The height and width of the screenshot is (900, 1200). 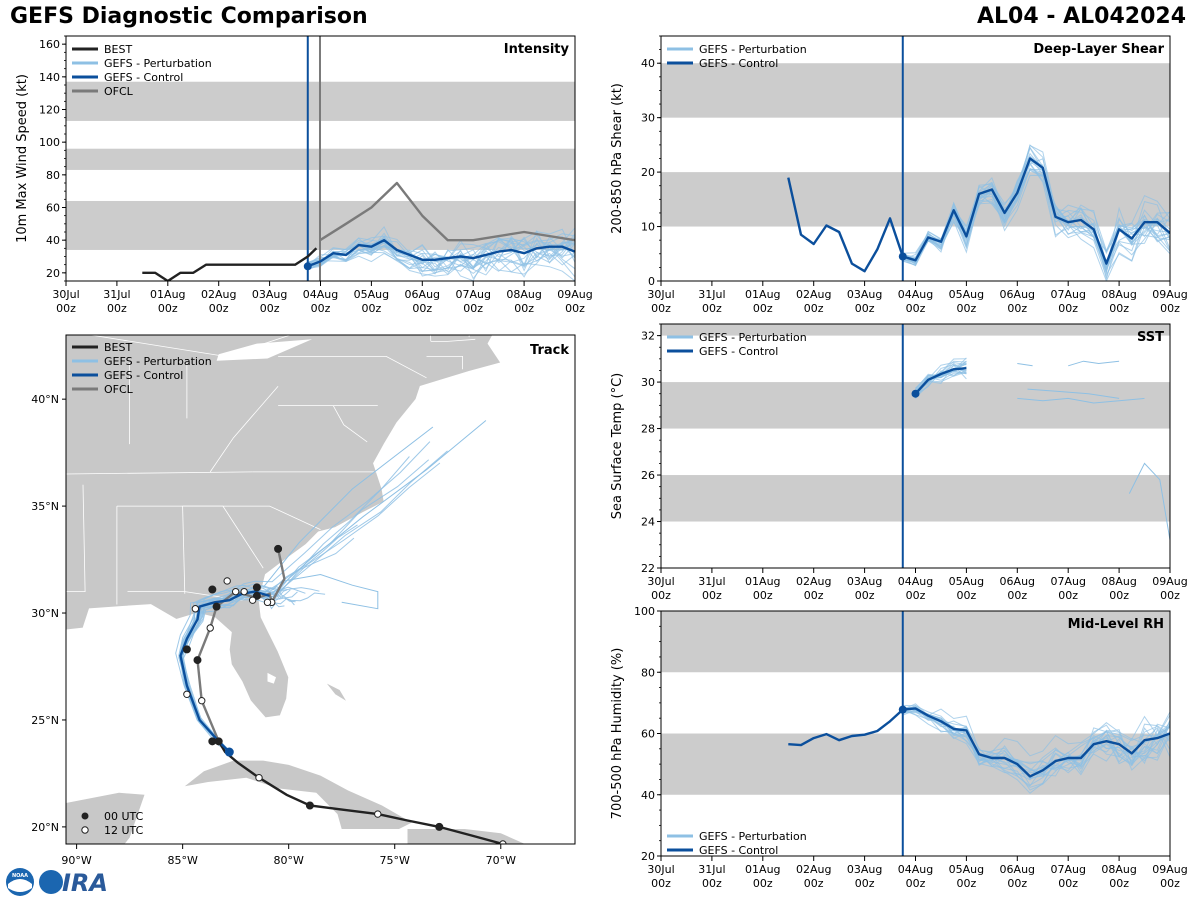 I want to click on y-tick-label: 32, so click(x=648, y=336).